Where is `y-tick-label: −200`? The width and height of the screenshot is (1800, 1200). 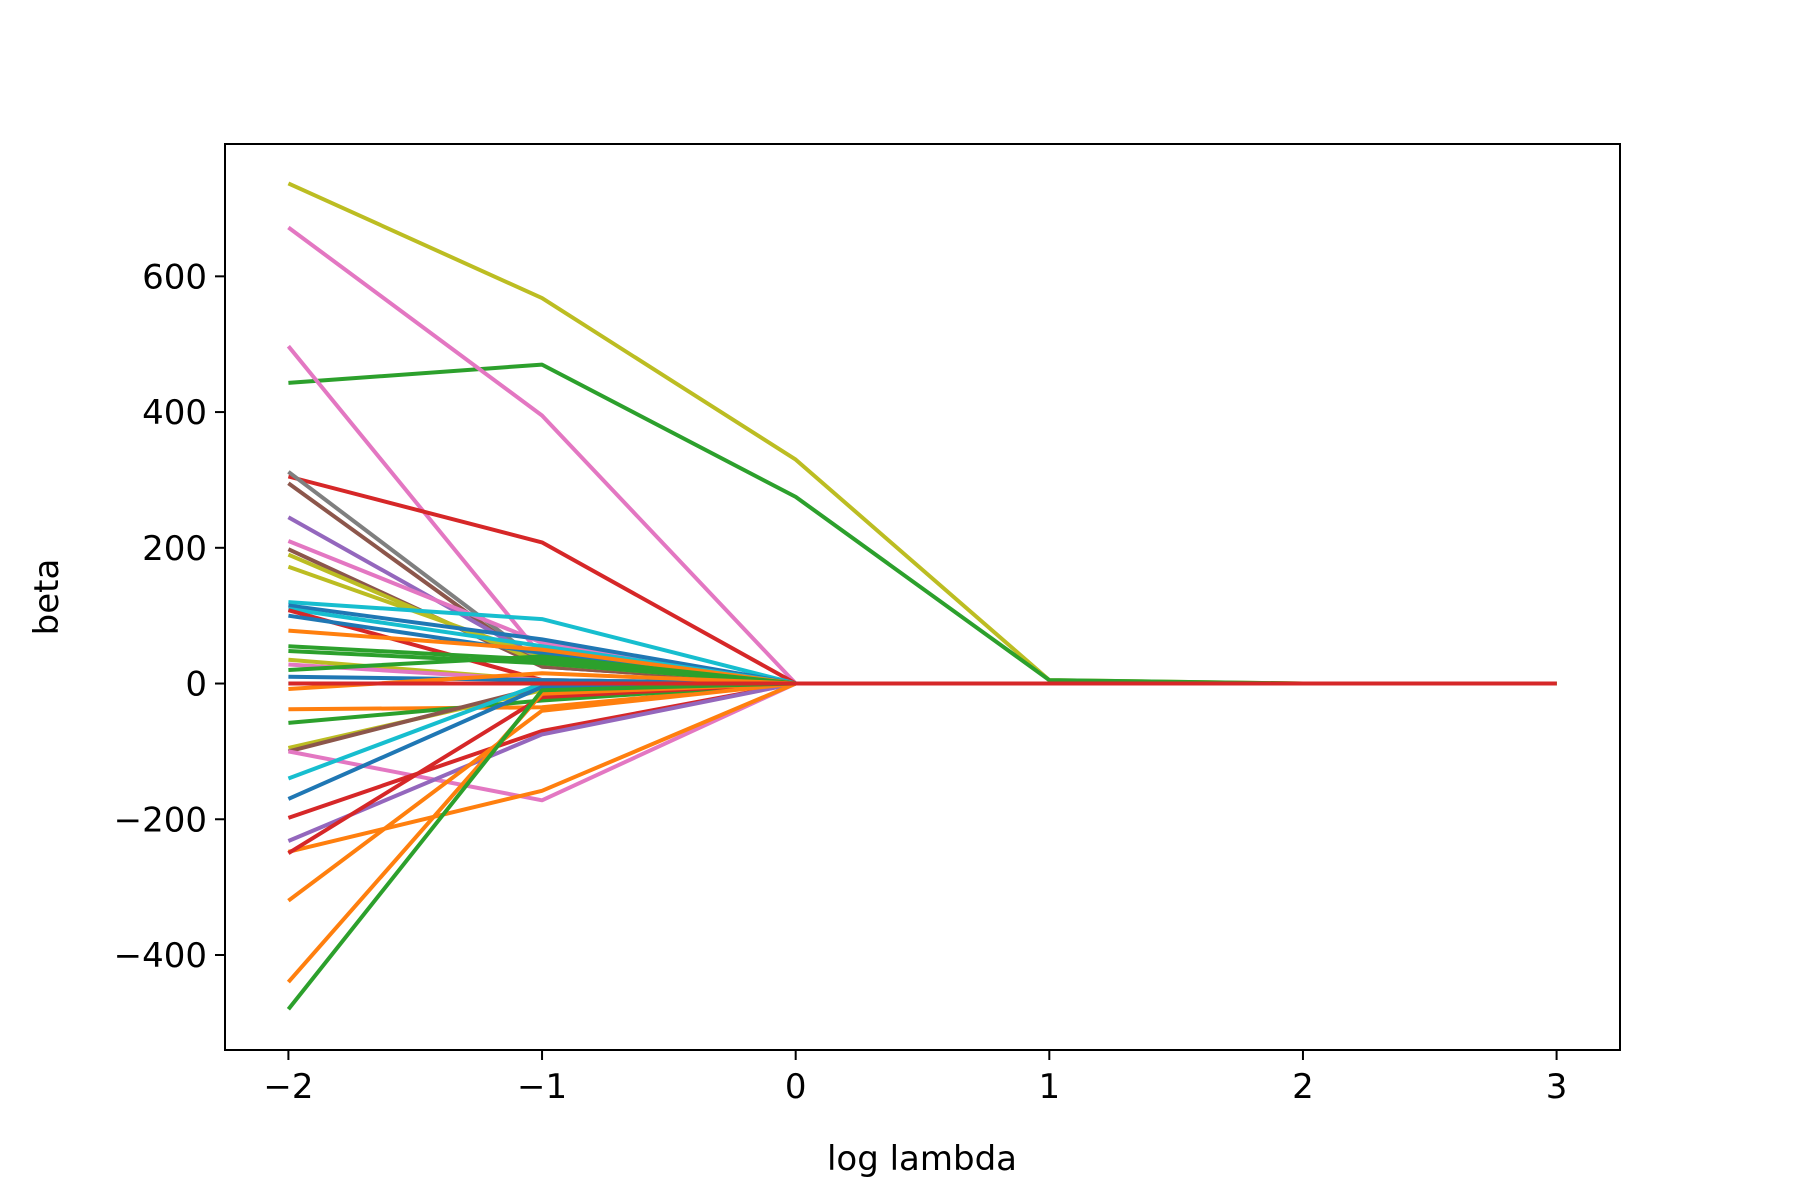 y-tick-label: −200 is located at coordinates (160, 820).